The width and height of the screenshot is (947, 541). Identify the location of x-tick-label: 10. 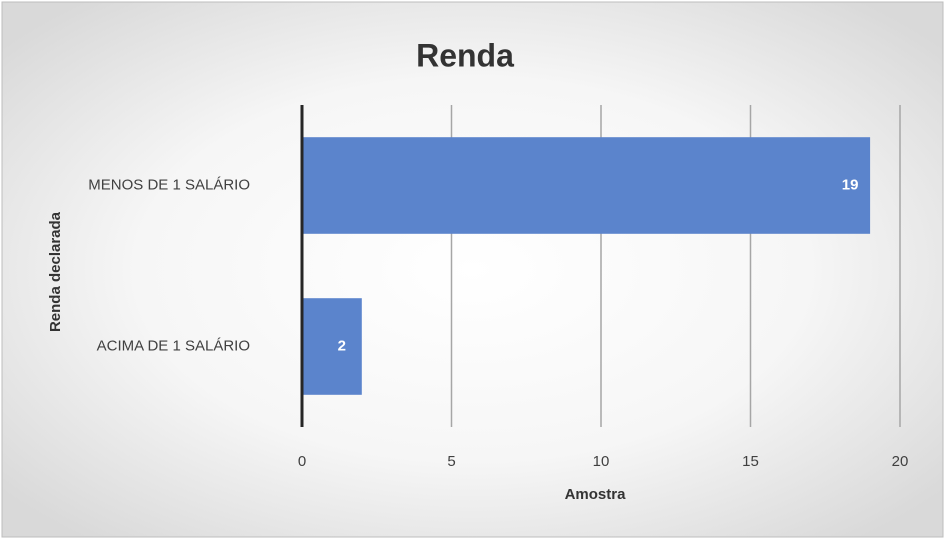
(601, 461).